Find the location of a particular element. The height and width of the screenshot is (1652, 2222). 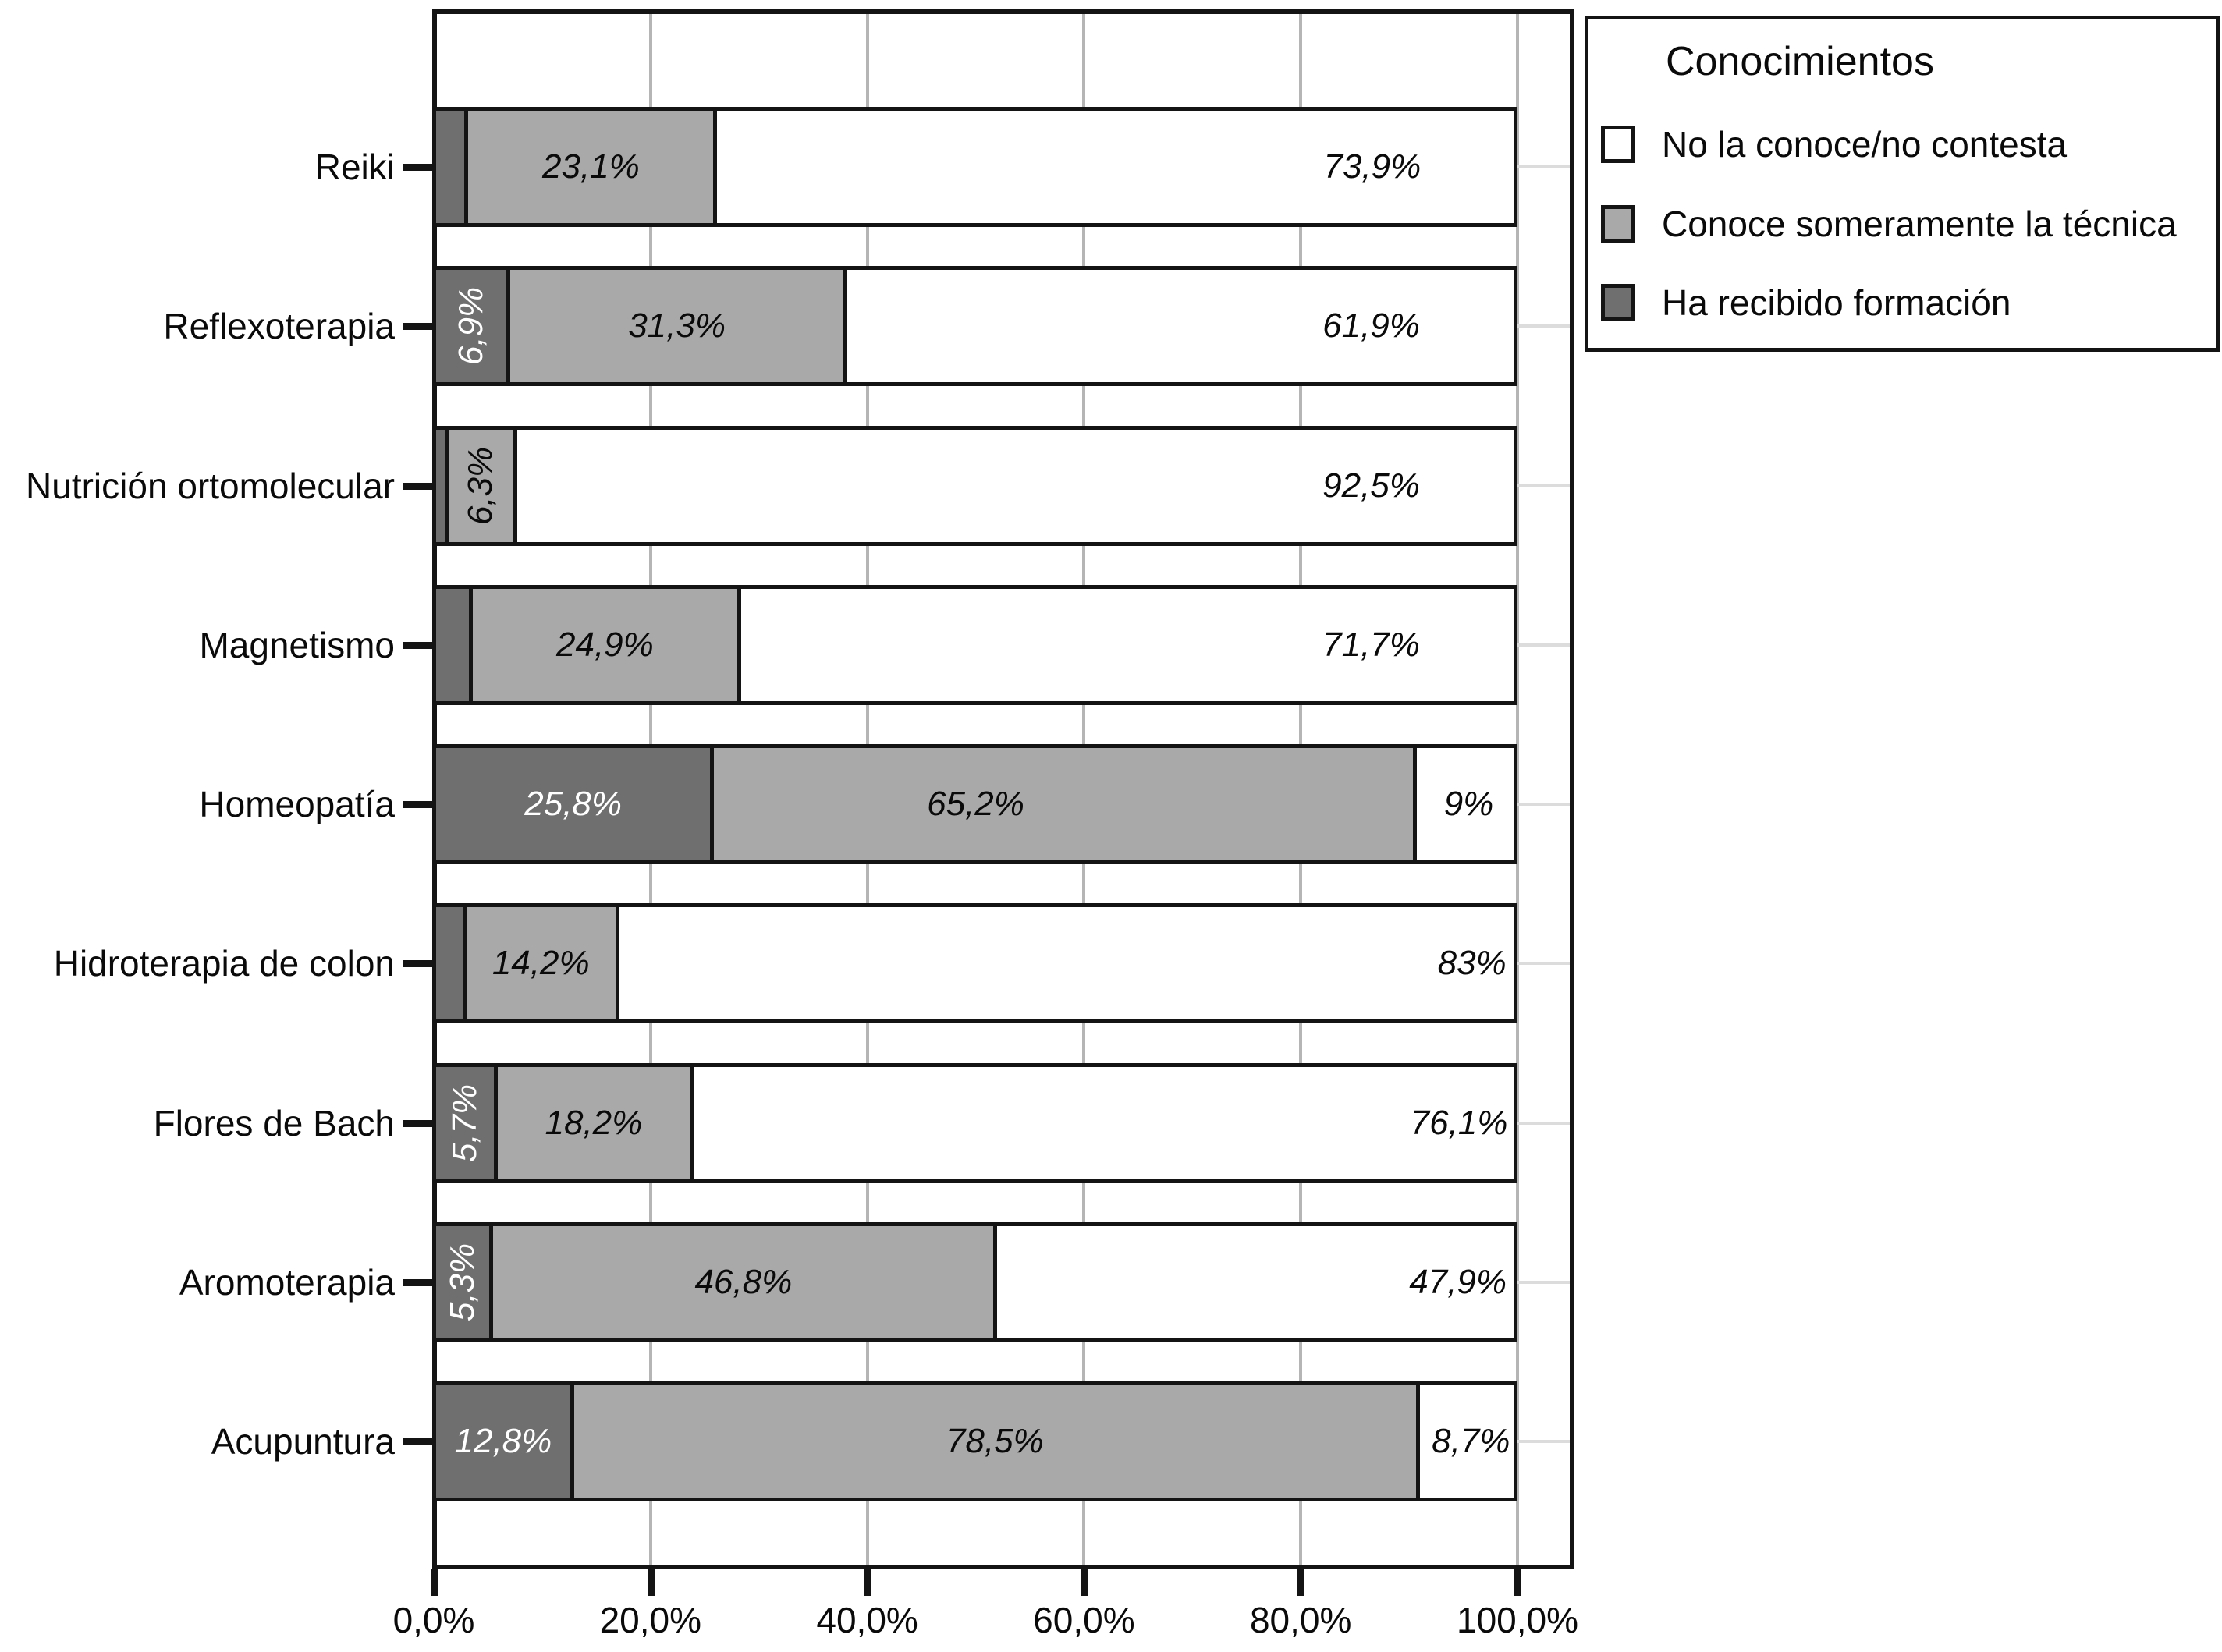

bar-row: 12,8% 78,5% 8,7% is located at coordinates (974, 1441).